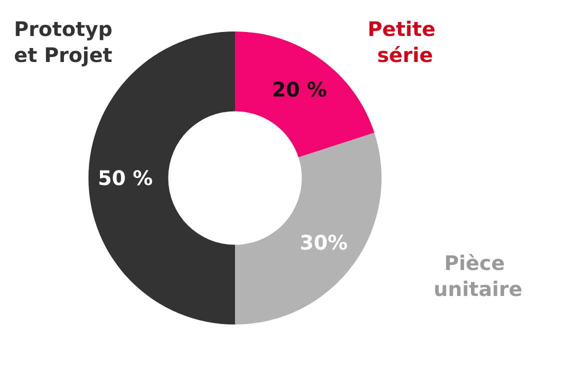 This screenshot has height=371, width=564. Describe the element at coordinates (324, 242) in the screenshot. I see `data-label: 30%` at that location.